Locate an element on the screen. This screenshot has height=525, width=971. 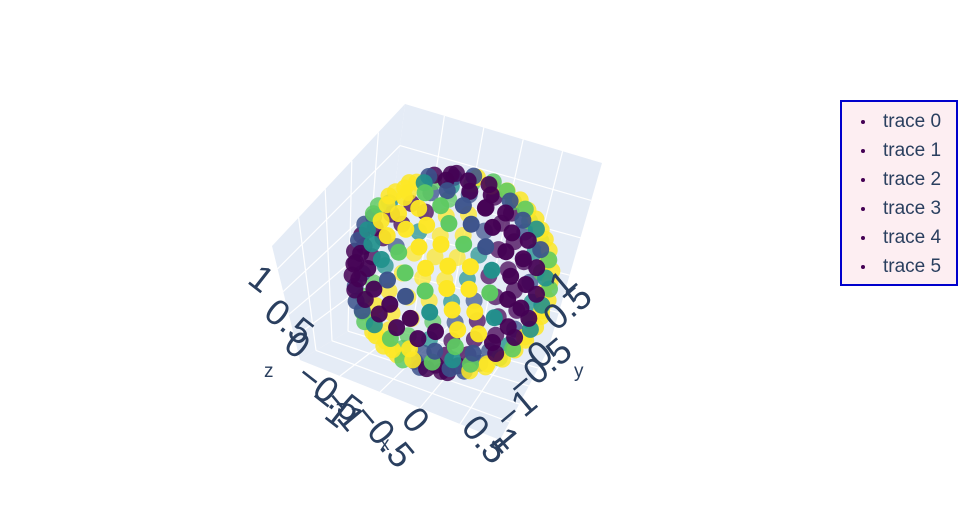
legend-item-trace-5: trace 5 is located at coordinates (900, 266).